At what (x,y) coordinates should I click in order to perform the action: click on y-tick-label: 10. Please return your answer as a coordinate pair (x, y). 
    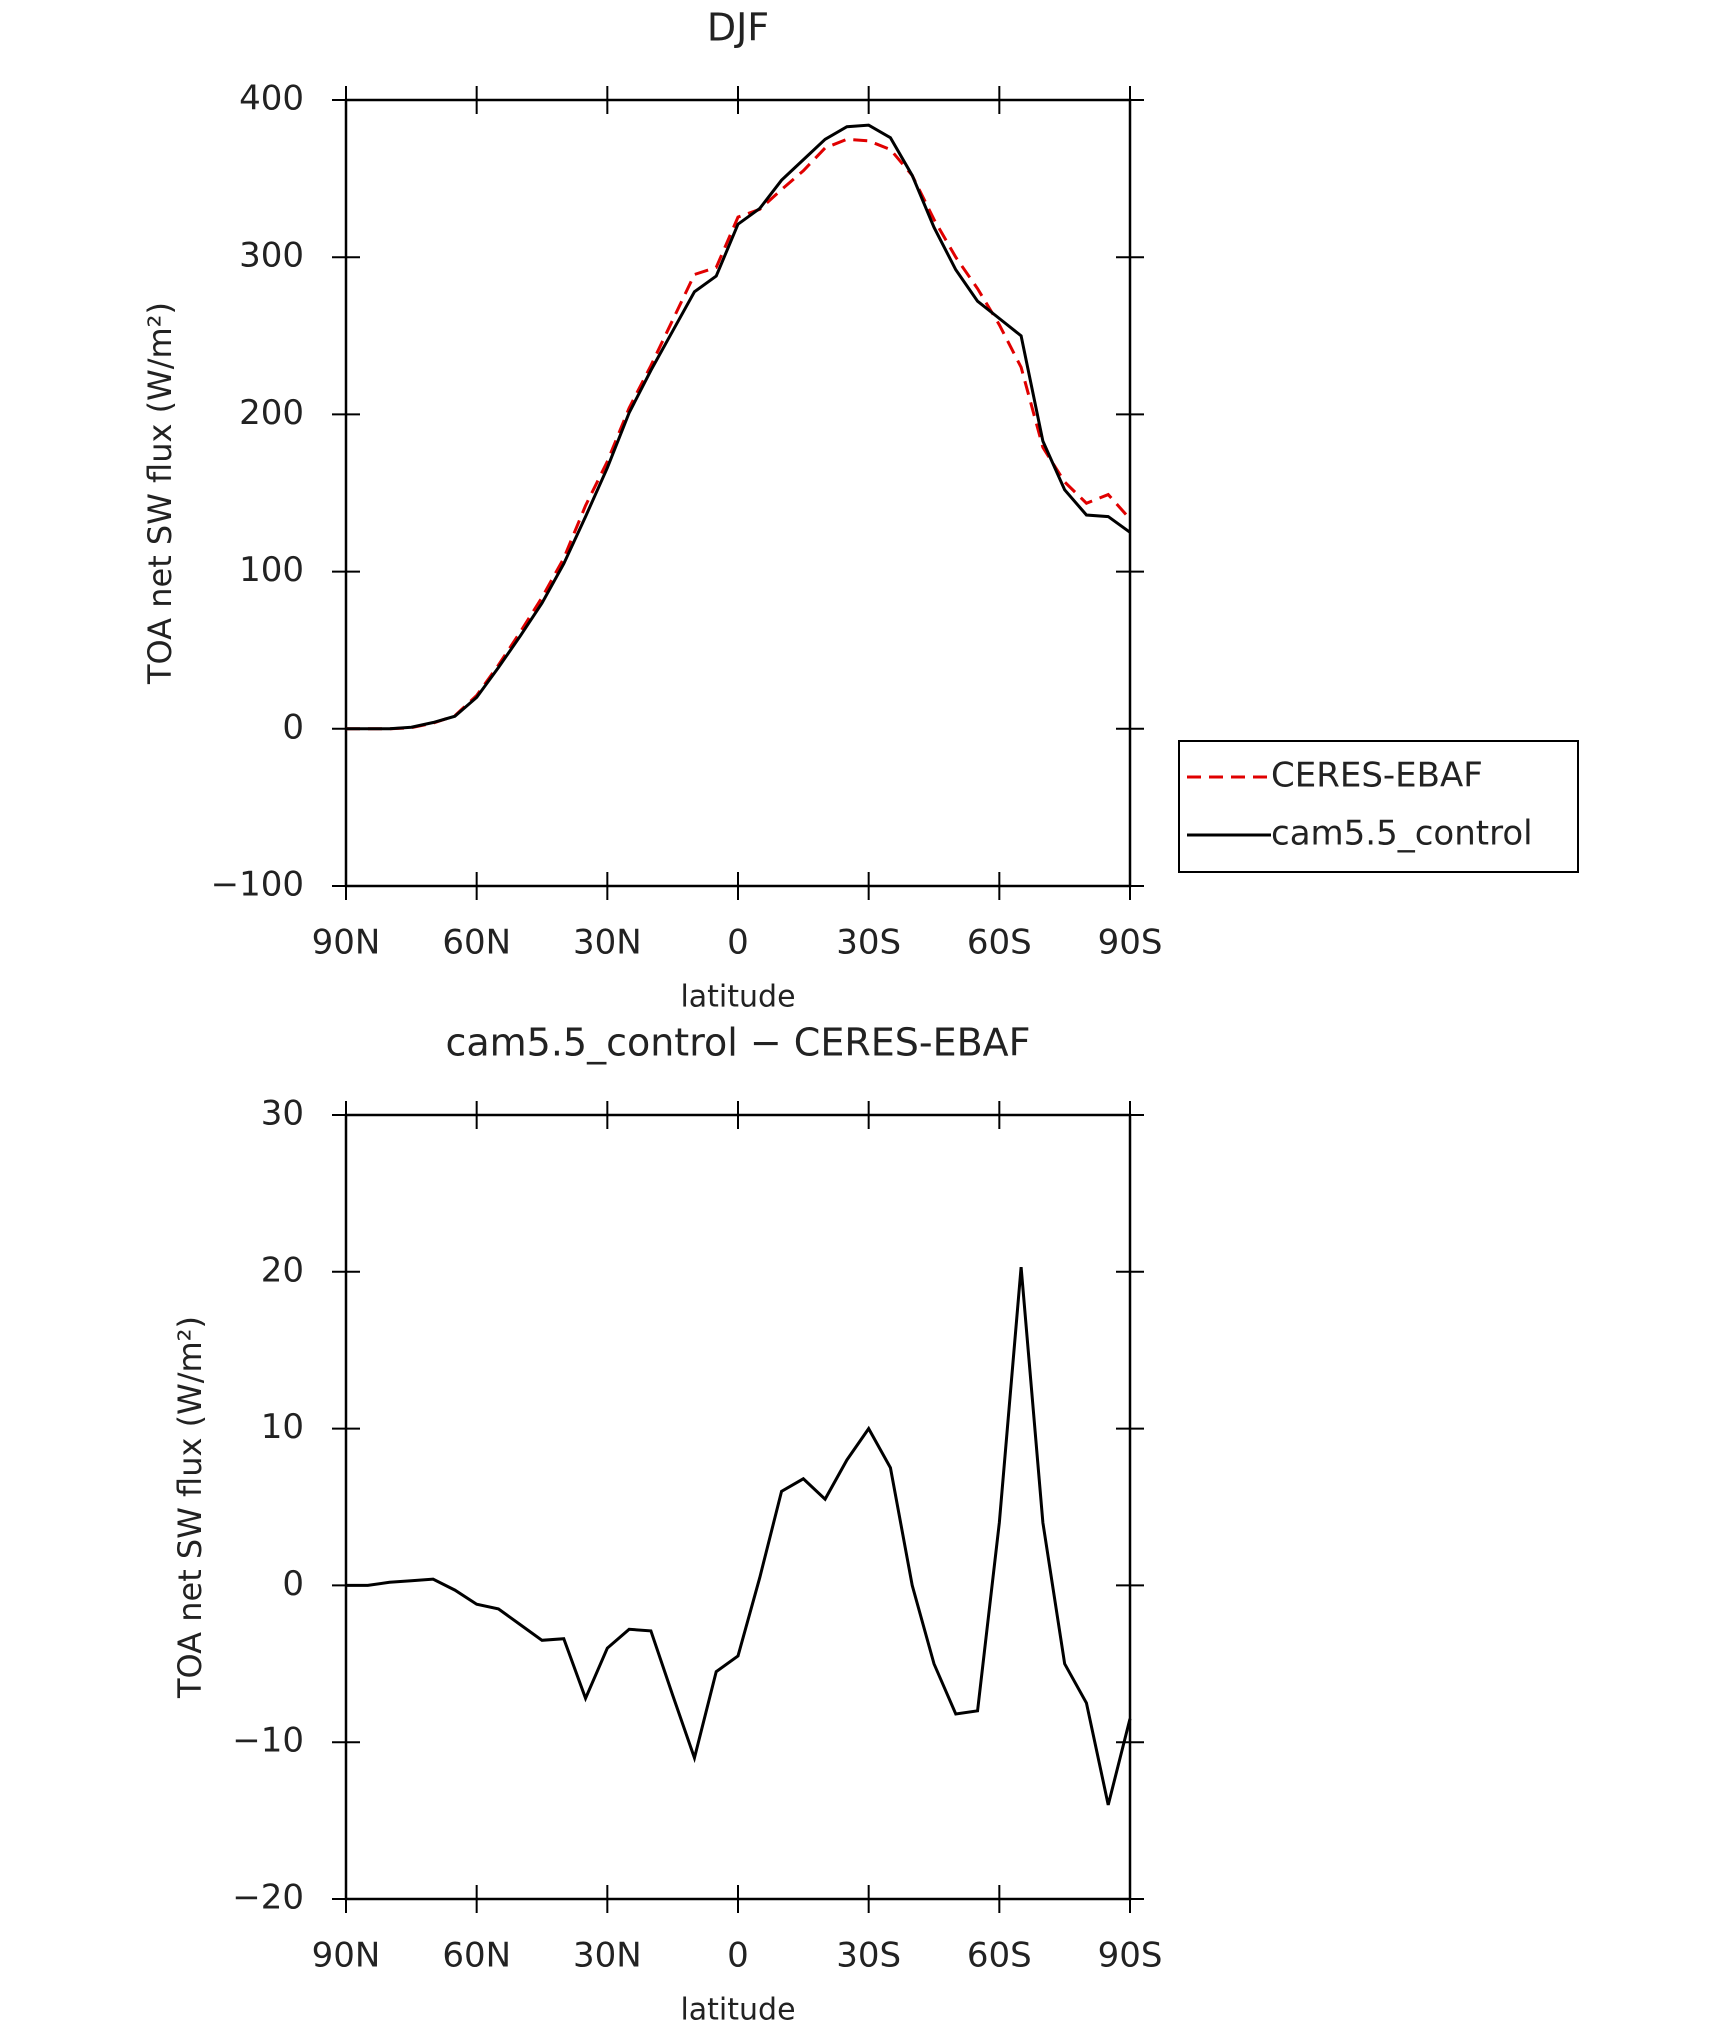
    Looking at the image, I should click on (282, 1427).